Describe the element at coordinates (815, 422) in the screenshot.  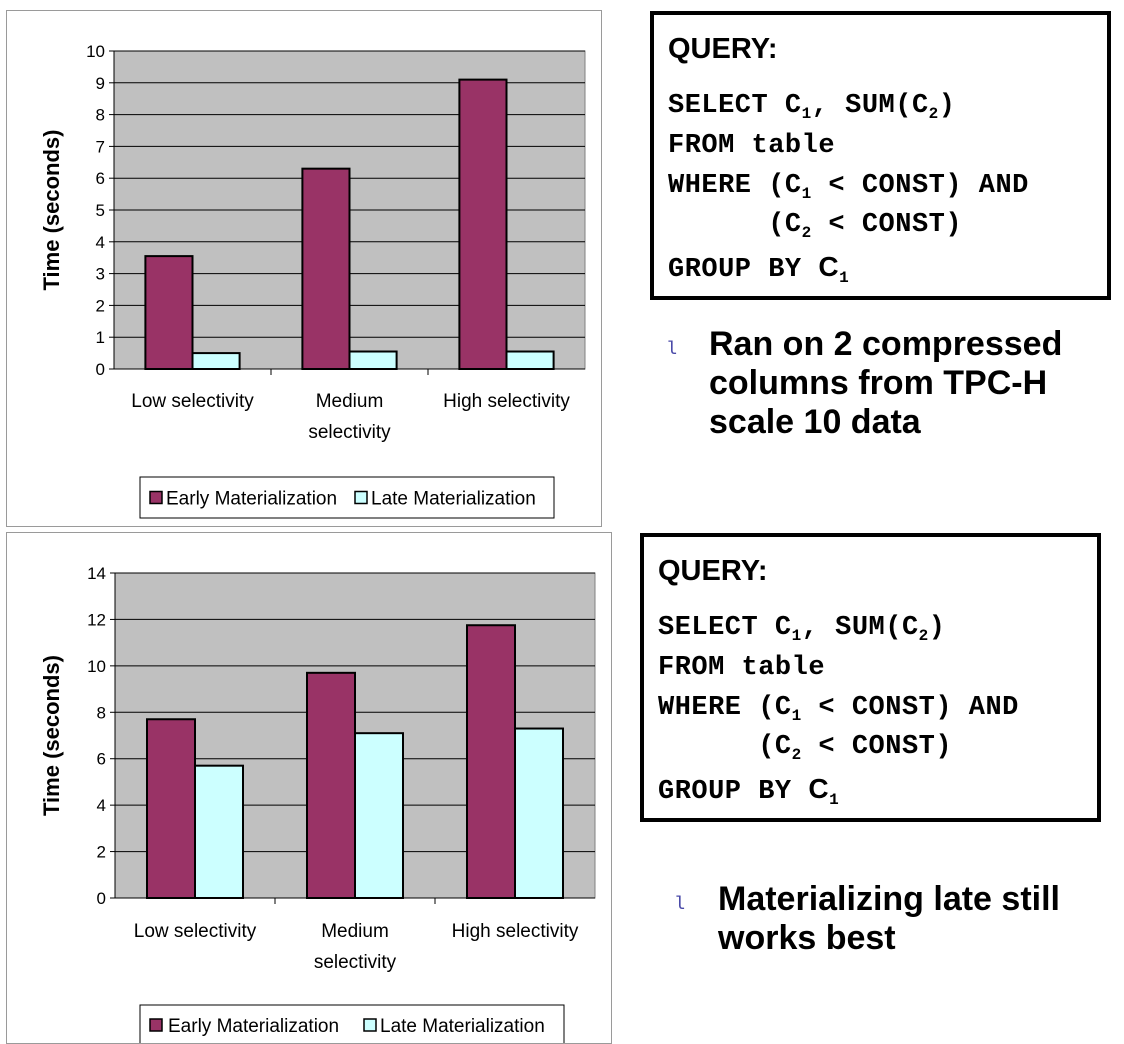
I see `bullet-line: scale 10 data` at that location.